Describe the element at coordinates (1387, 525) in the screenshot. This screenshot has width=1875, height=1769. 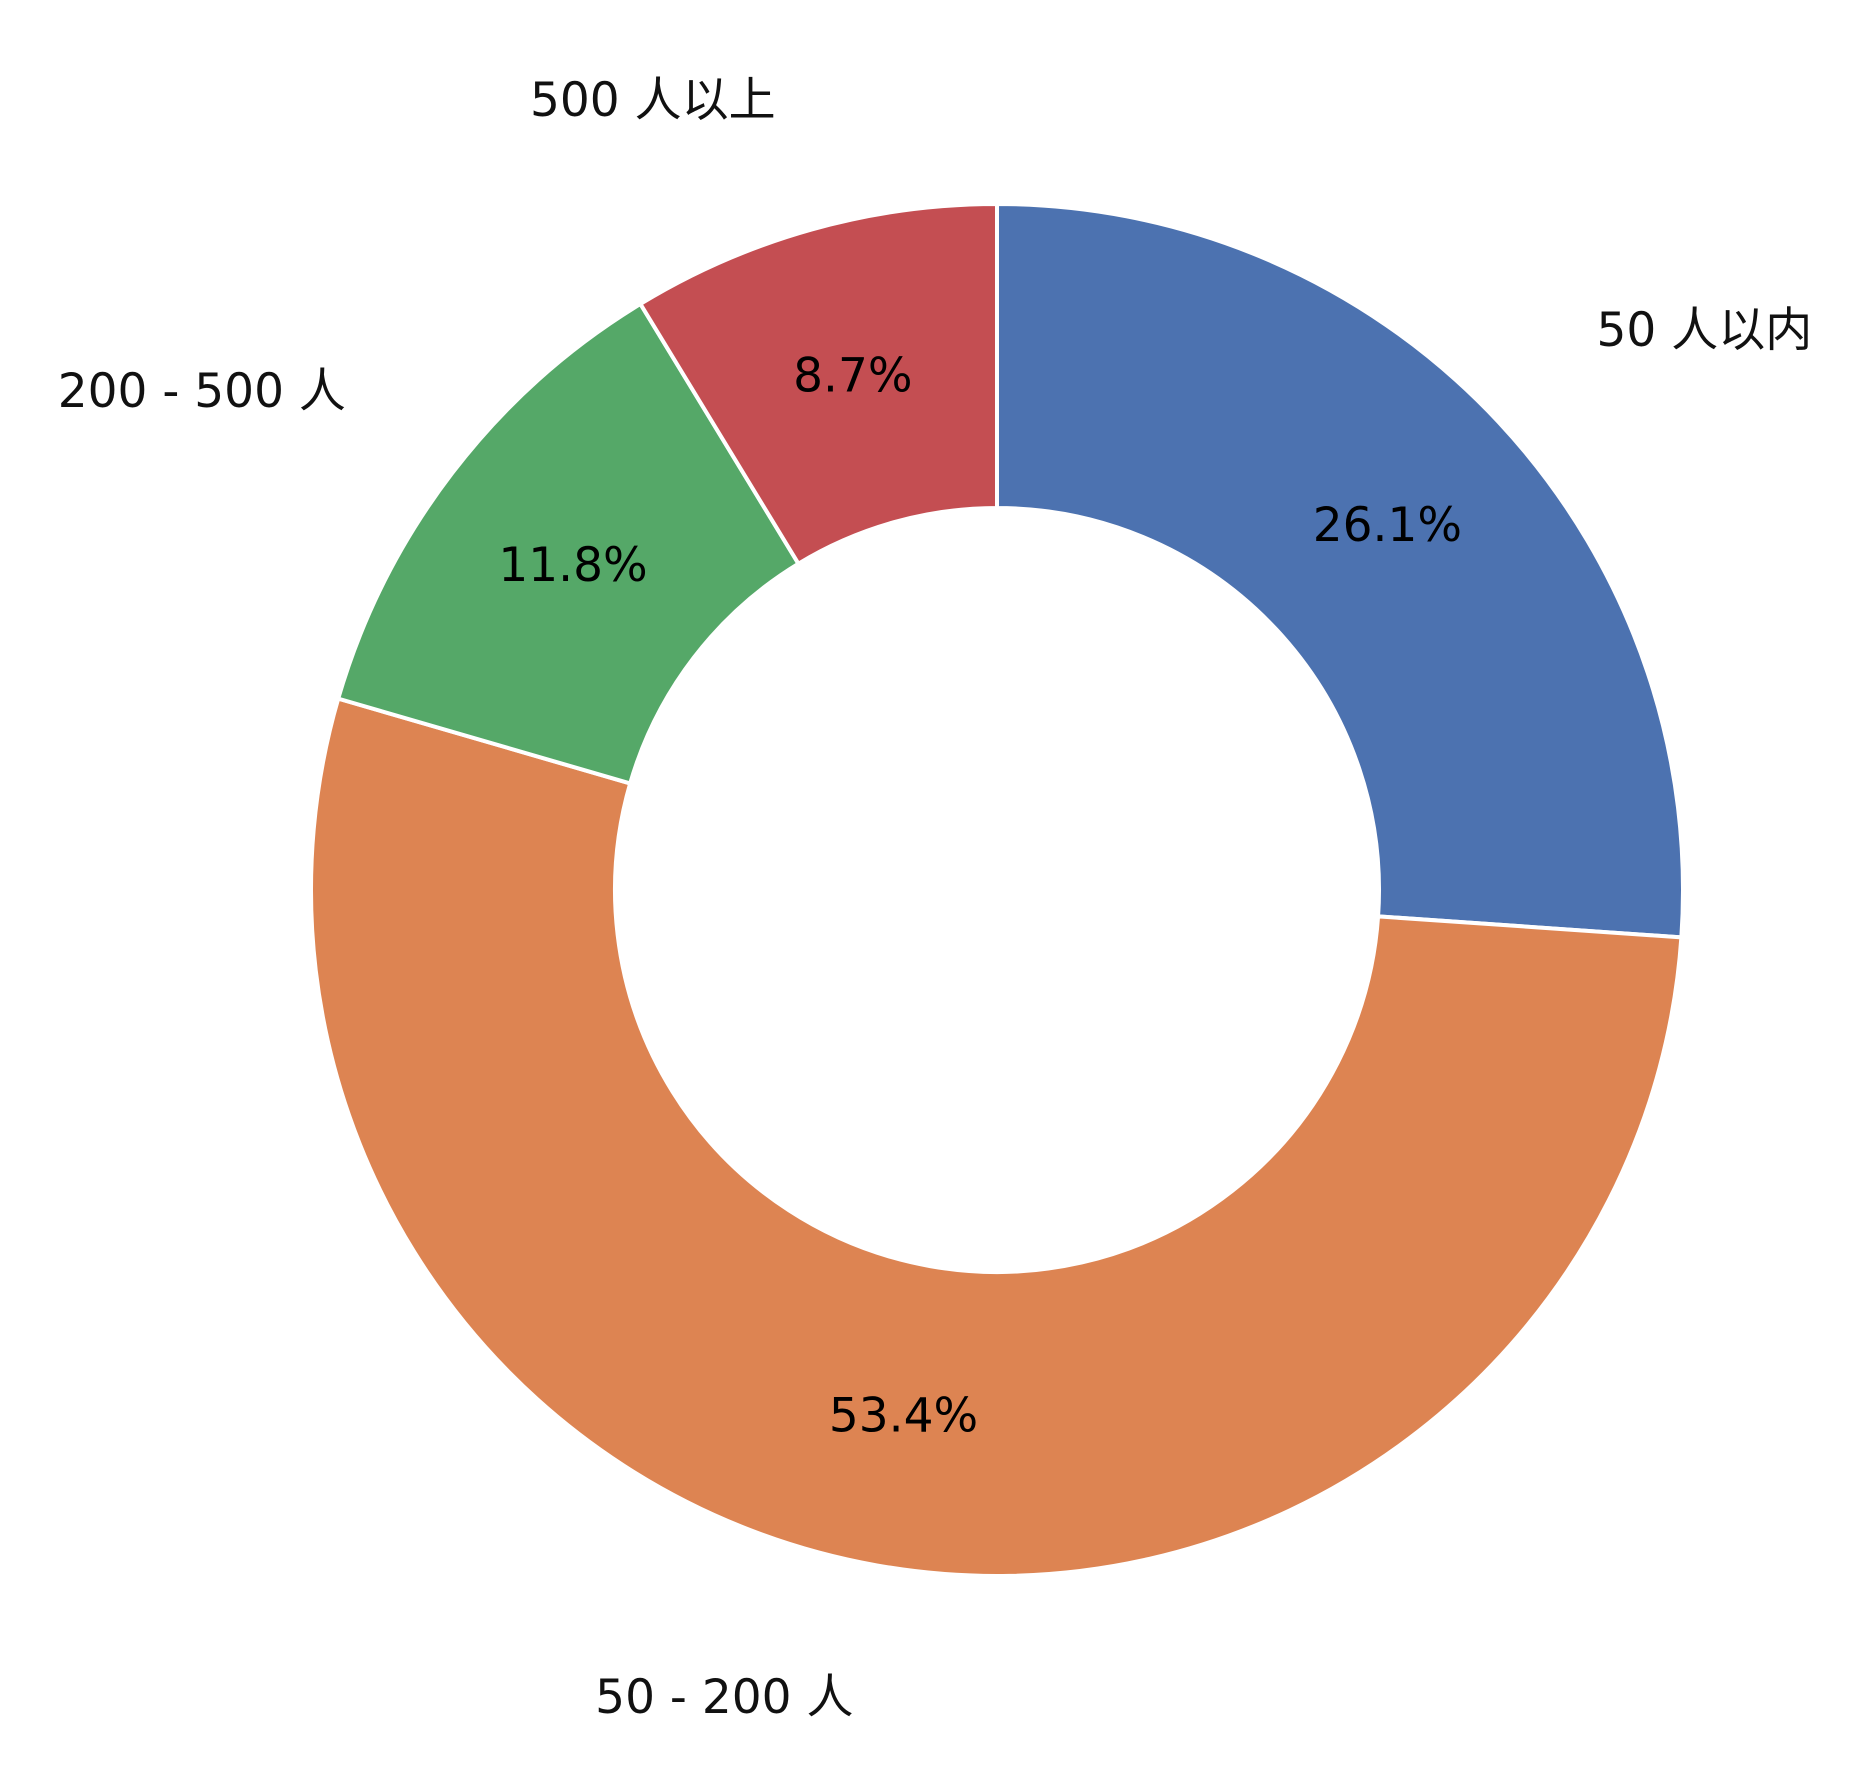
I see `percentage-label: 26.1%` at that location.